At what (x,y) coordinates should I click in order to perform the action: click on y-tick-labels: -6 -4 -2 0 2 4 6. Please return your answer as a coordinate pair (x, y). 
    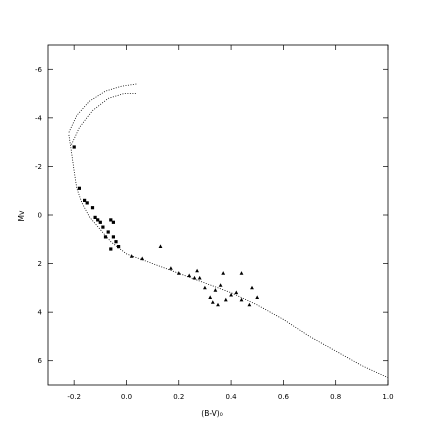
    Looking at the image, I should click on (39, 215).